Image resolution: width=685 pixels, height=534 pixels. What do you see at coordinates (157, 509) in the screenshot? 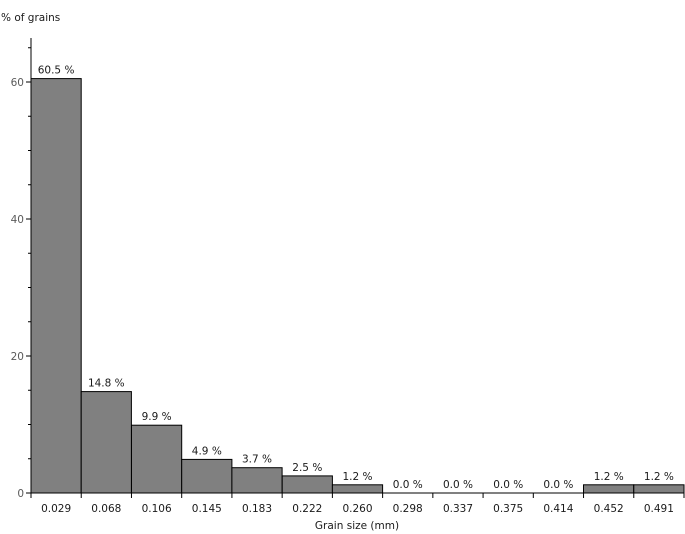
I see `x-tick-label: 0.106` at bounding box center [157, 509].